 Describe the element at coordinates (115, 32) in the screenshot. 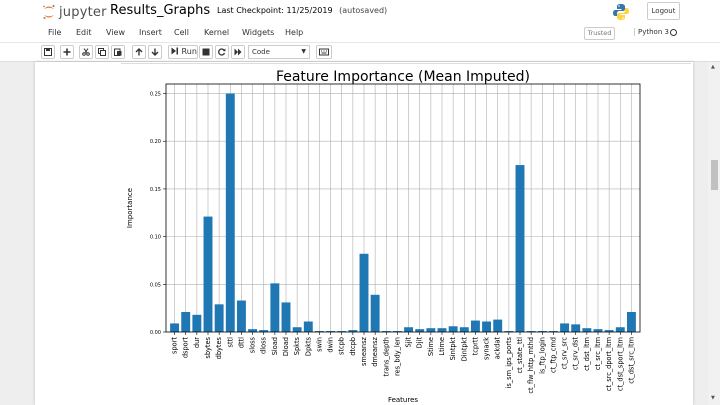

I see `menu-view: View` at that location.